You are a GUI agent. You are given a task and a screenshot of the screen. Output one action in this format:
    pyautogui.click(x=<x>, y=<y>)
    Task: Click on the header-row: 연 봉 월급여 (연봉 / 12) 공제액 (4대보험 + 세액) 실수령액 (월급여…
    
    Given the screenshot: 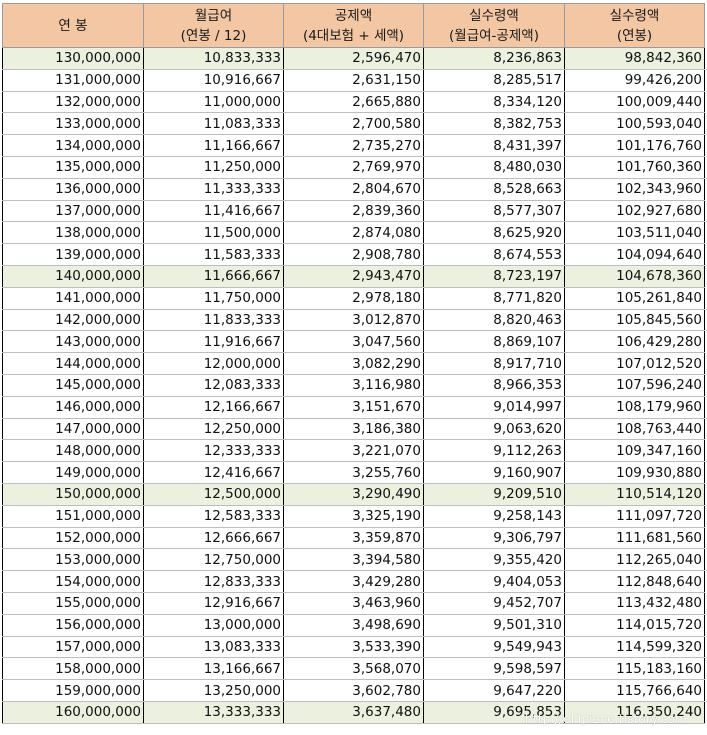 What is the action you would take?
    pyautogui.click(x=353, y=25)
    